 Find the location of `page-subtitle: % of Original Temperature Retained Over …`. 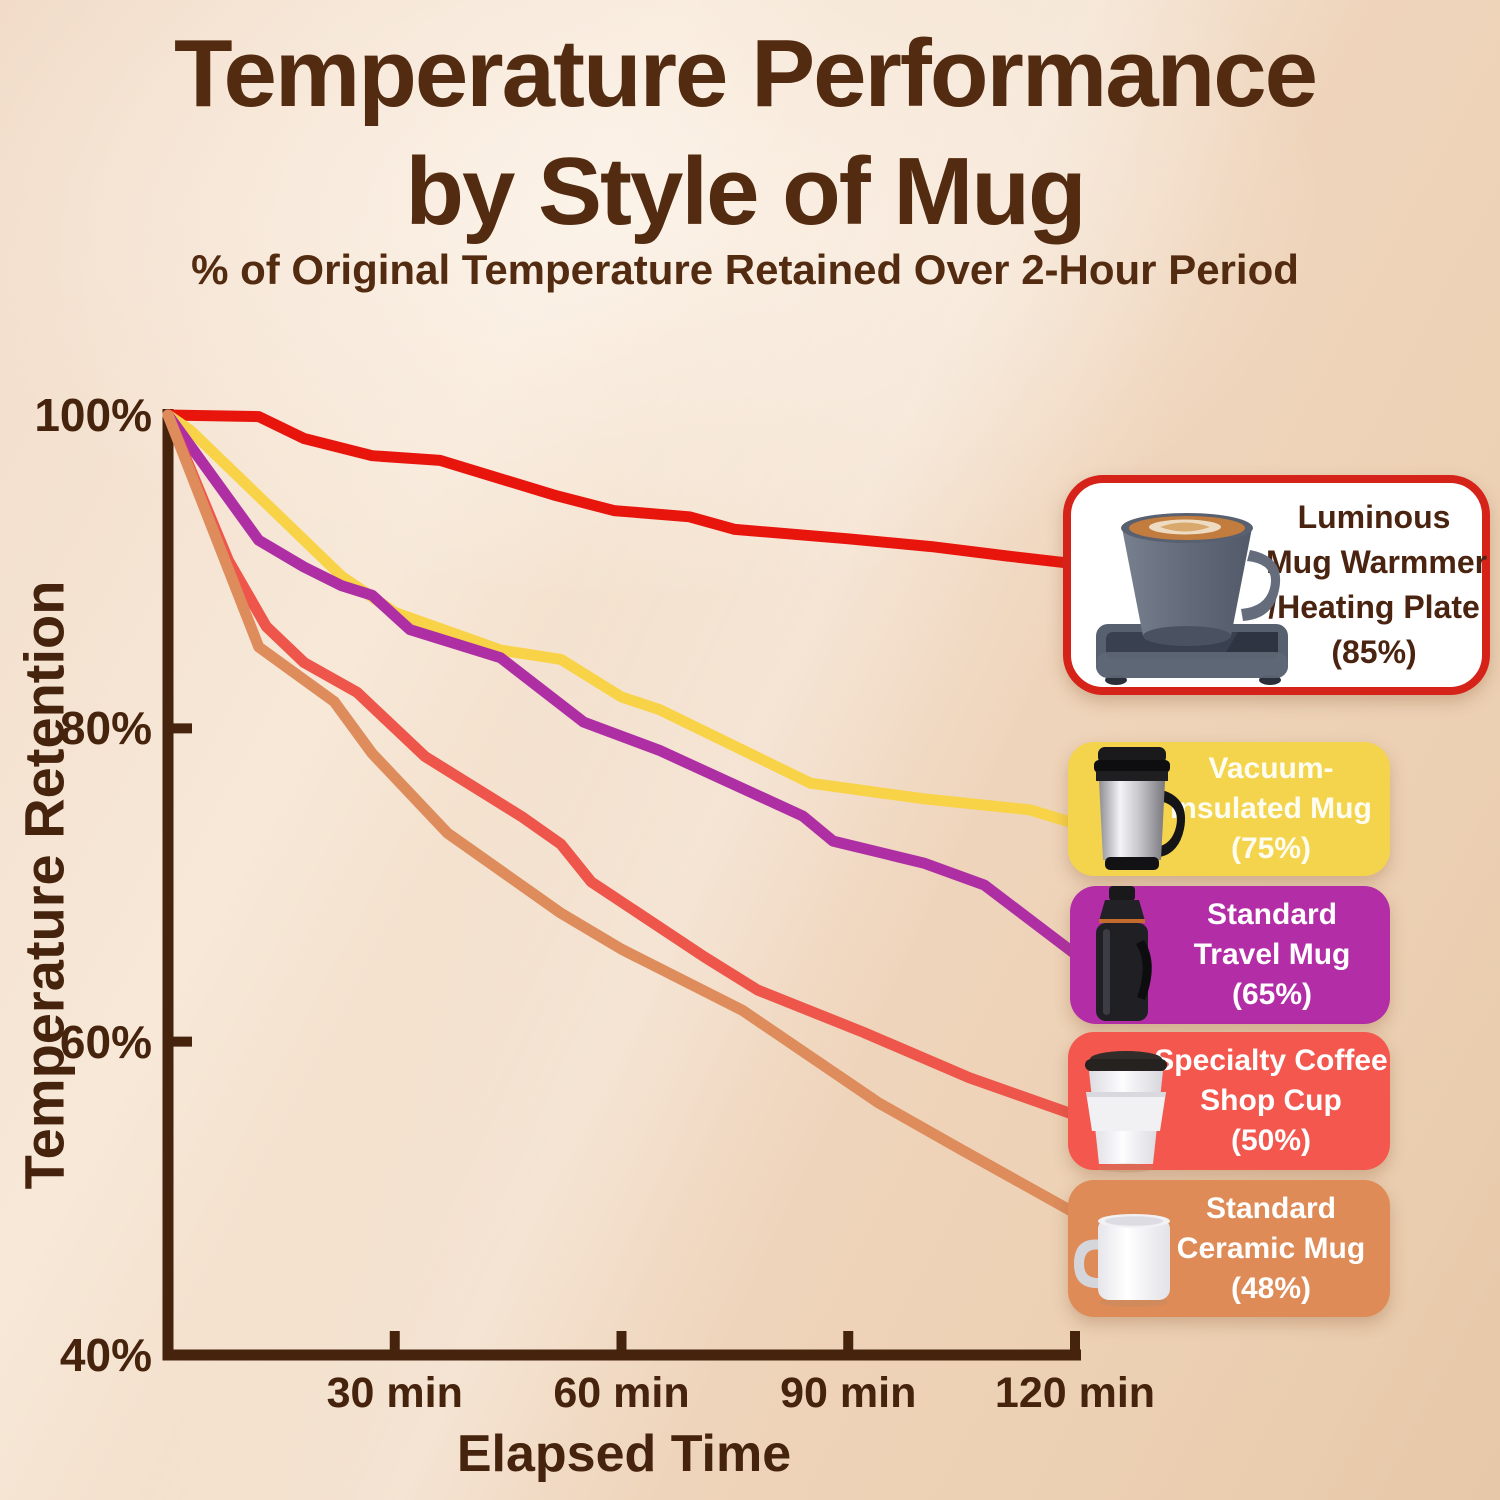

page-subtitle: % of Original Temperature Retained Over … is located at coordinates (745, 269).